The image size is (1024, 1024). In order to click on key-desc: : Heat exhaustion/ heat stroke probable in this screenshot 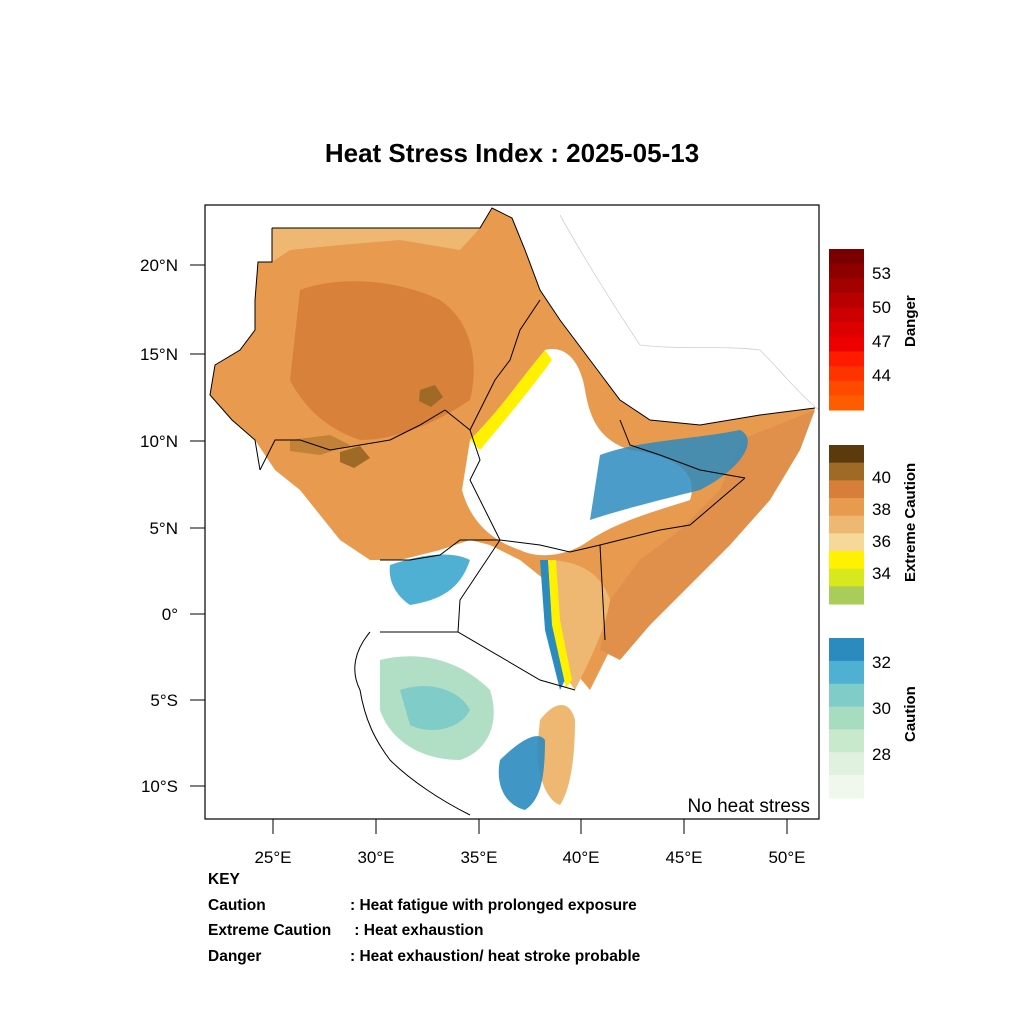, I will do `click(495, 956)`.